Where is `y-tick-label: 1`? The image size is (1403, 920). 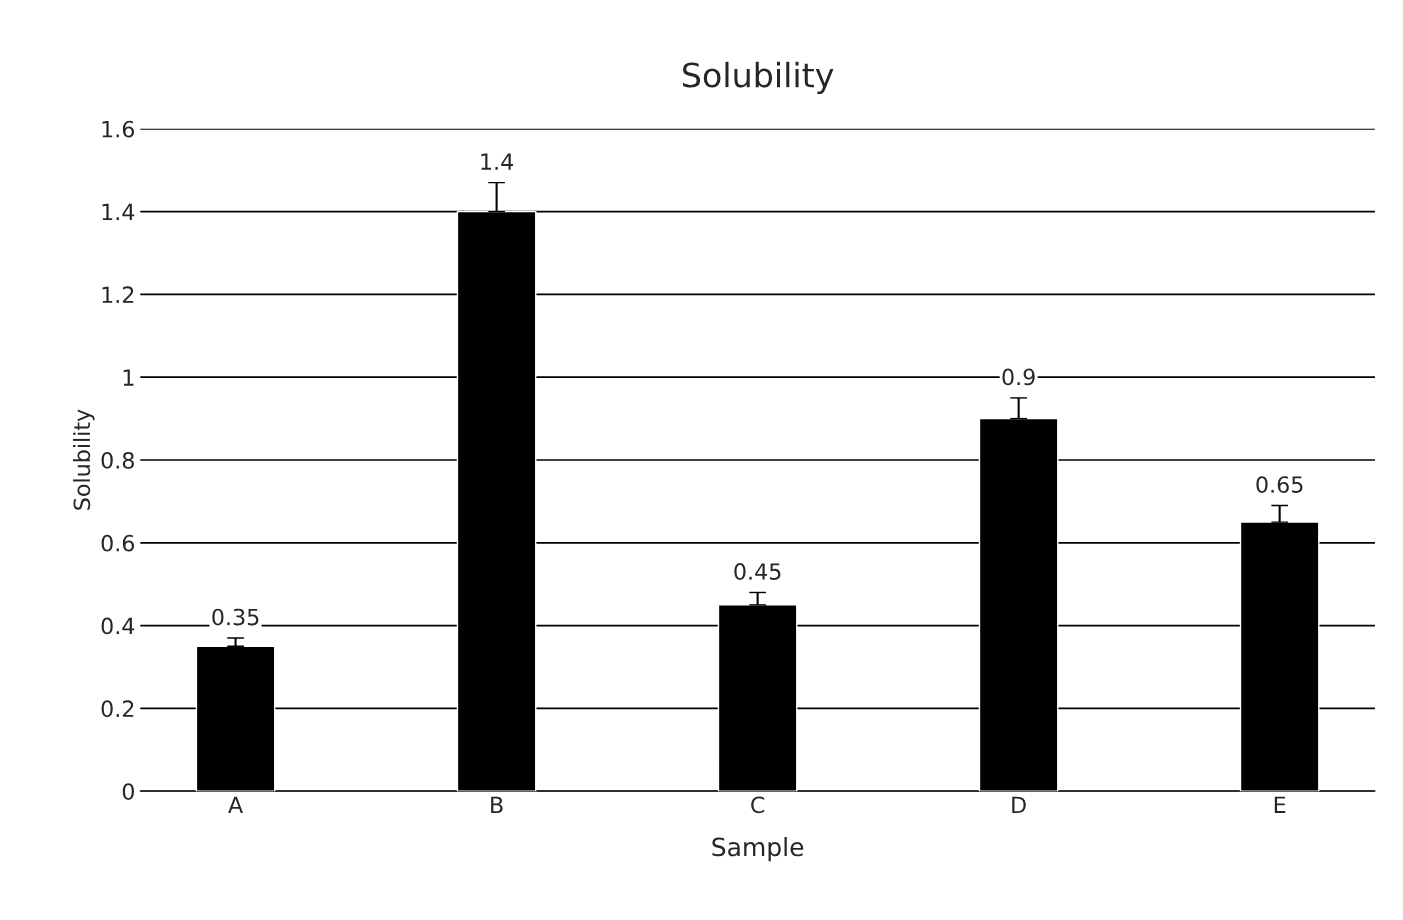
y-tick-label: 1 is located at coordinates (128, 377).